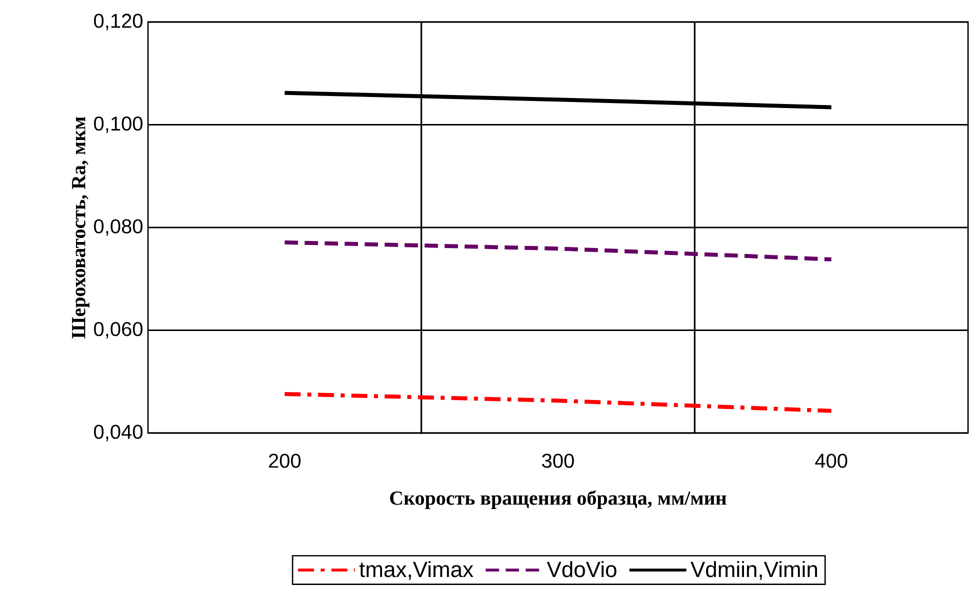 Image resolution: width=969 pixels, height=603 pixels. I want to click on y-tick-label: 0,060, so click(118, 330).